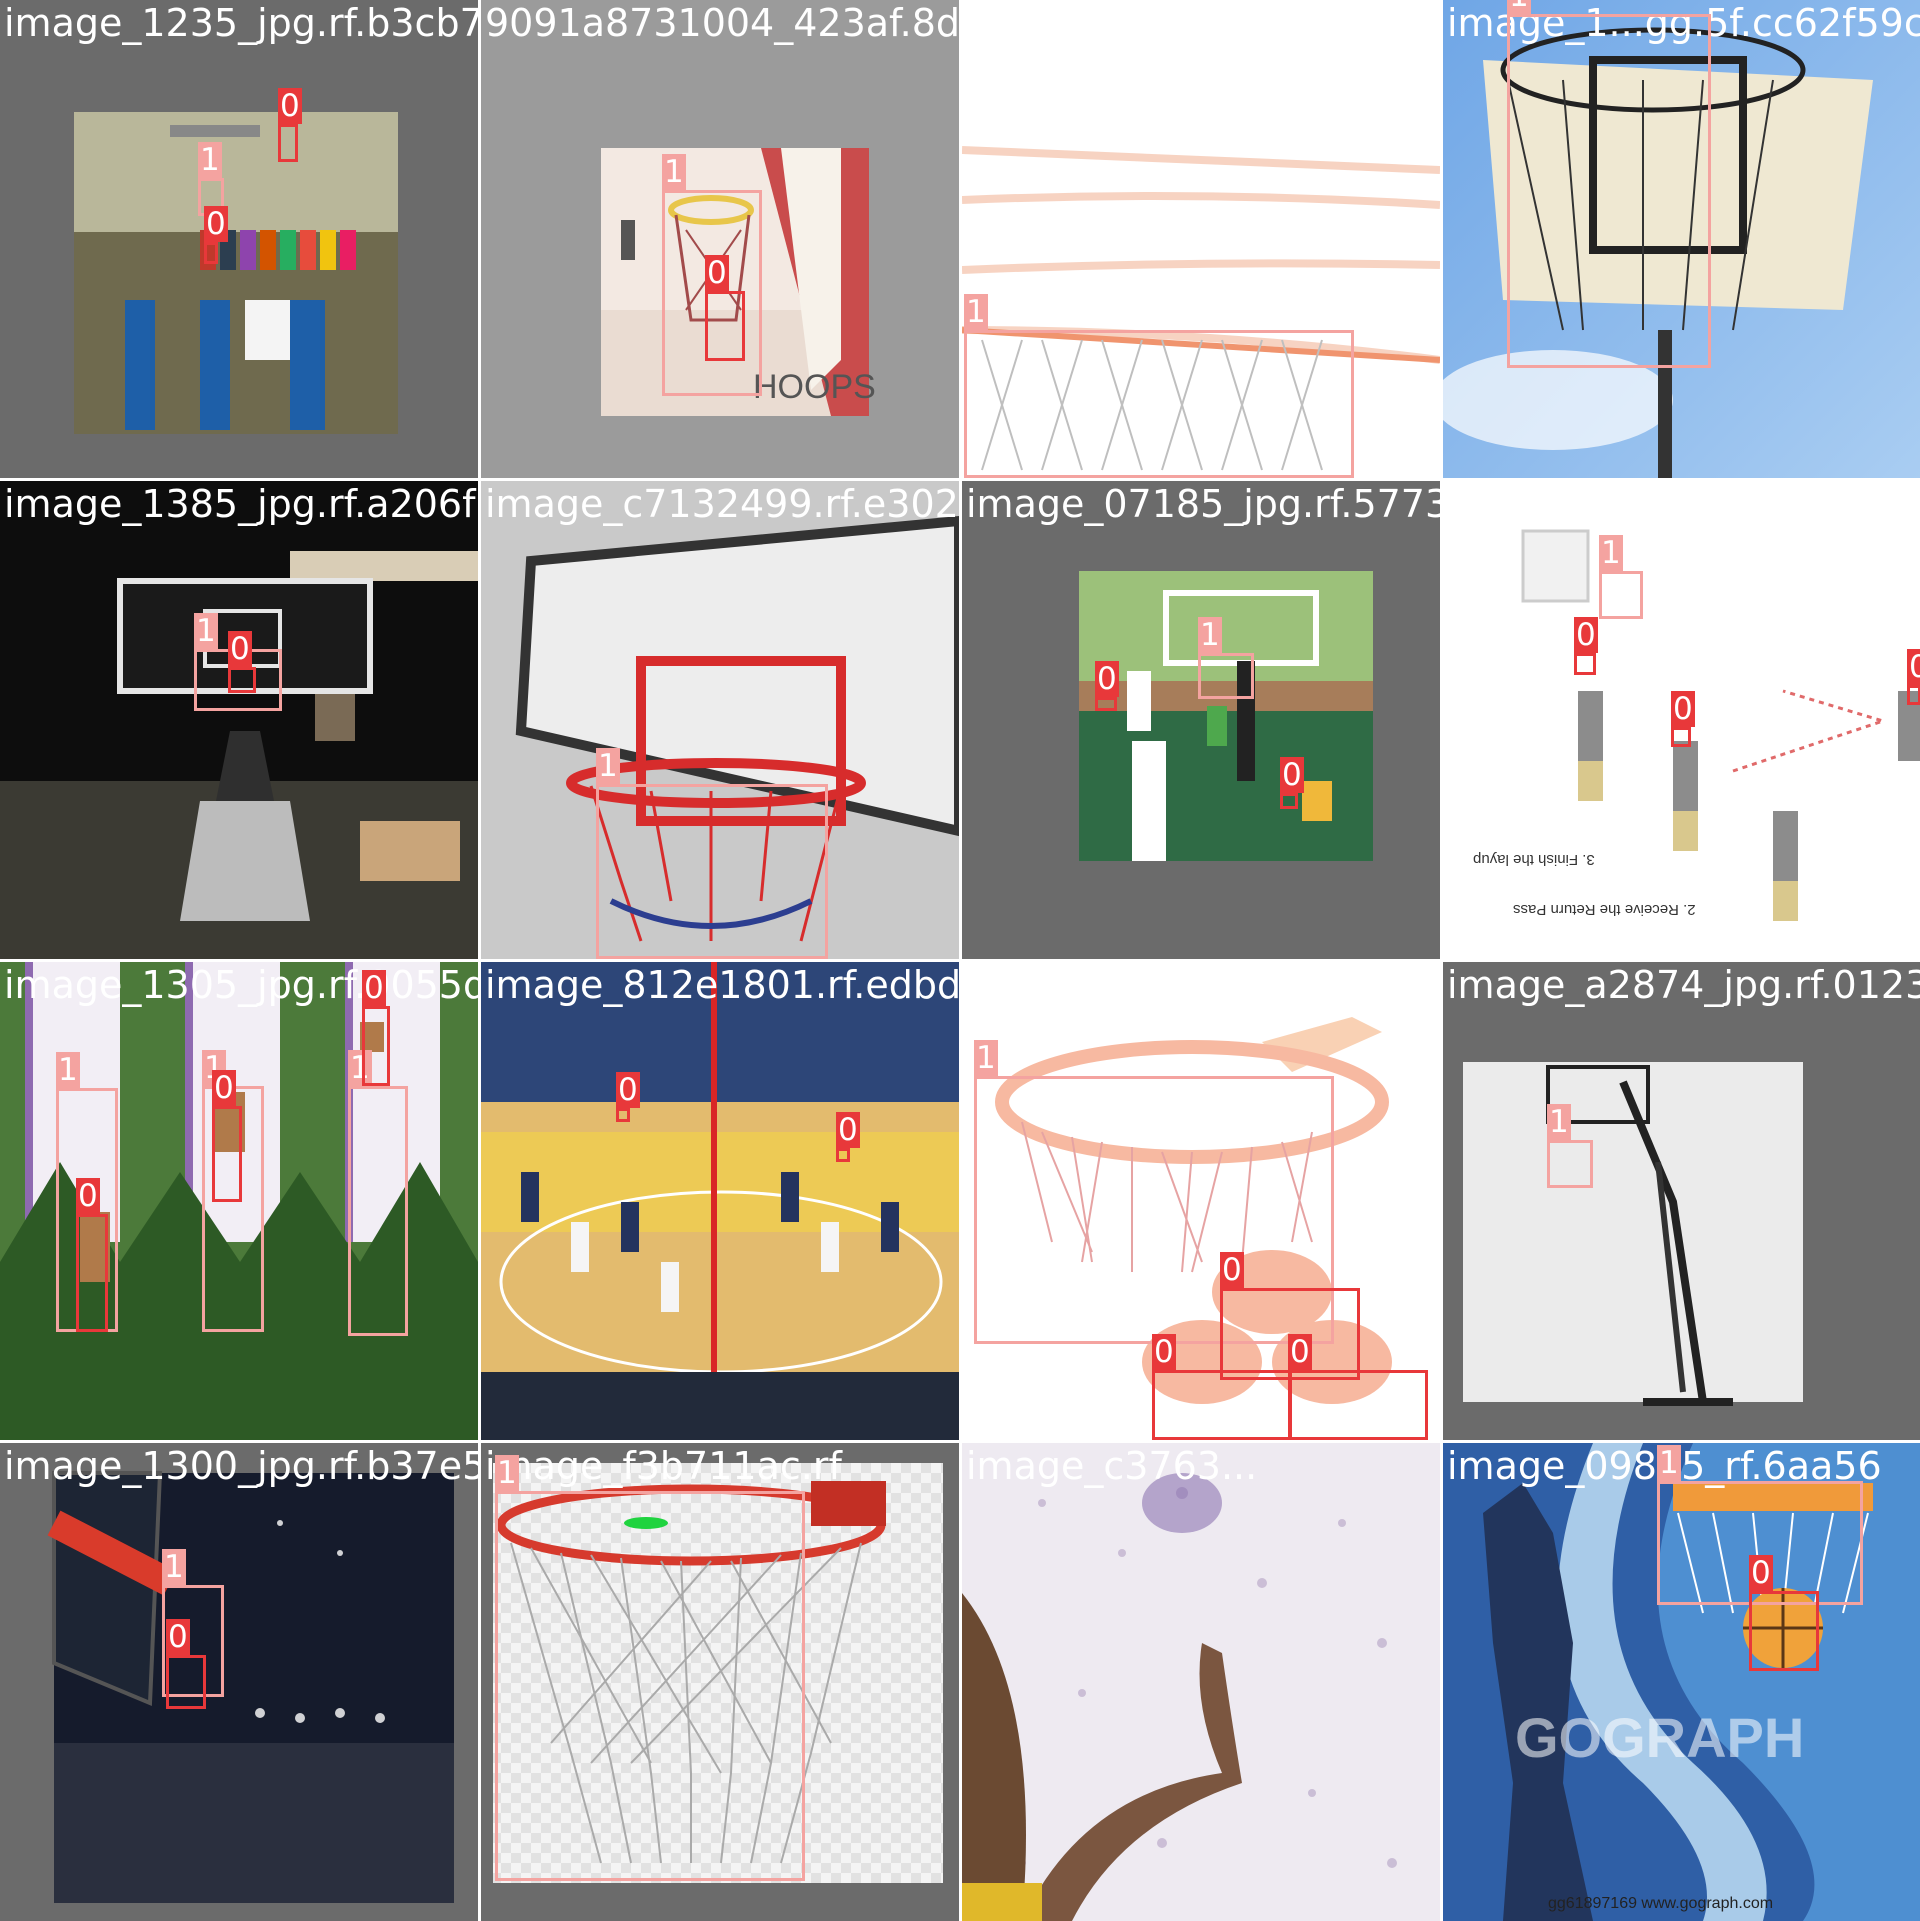  Describe the element at coordinates (1534, 859) in the screenshot. I see `caption-finish: 3. Finish the layup` at that location.